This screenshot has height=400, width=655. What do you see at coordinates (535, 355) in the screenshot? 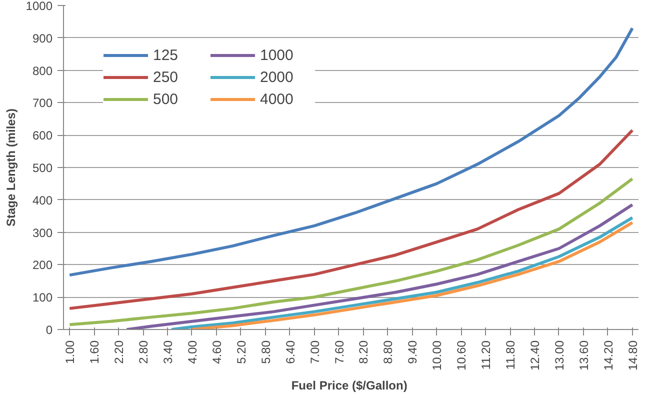
I see `x-tick-label: 12.40` at bounding box center [535, 355].